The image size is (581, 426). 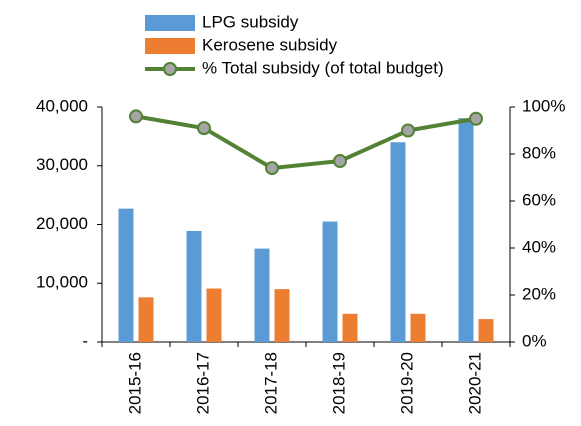 What do you see at coordinates (539, 199) in the screenshot?
I see `y2-tick-label: 60%` at bounding box center [539, 199].